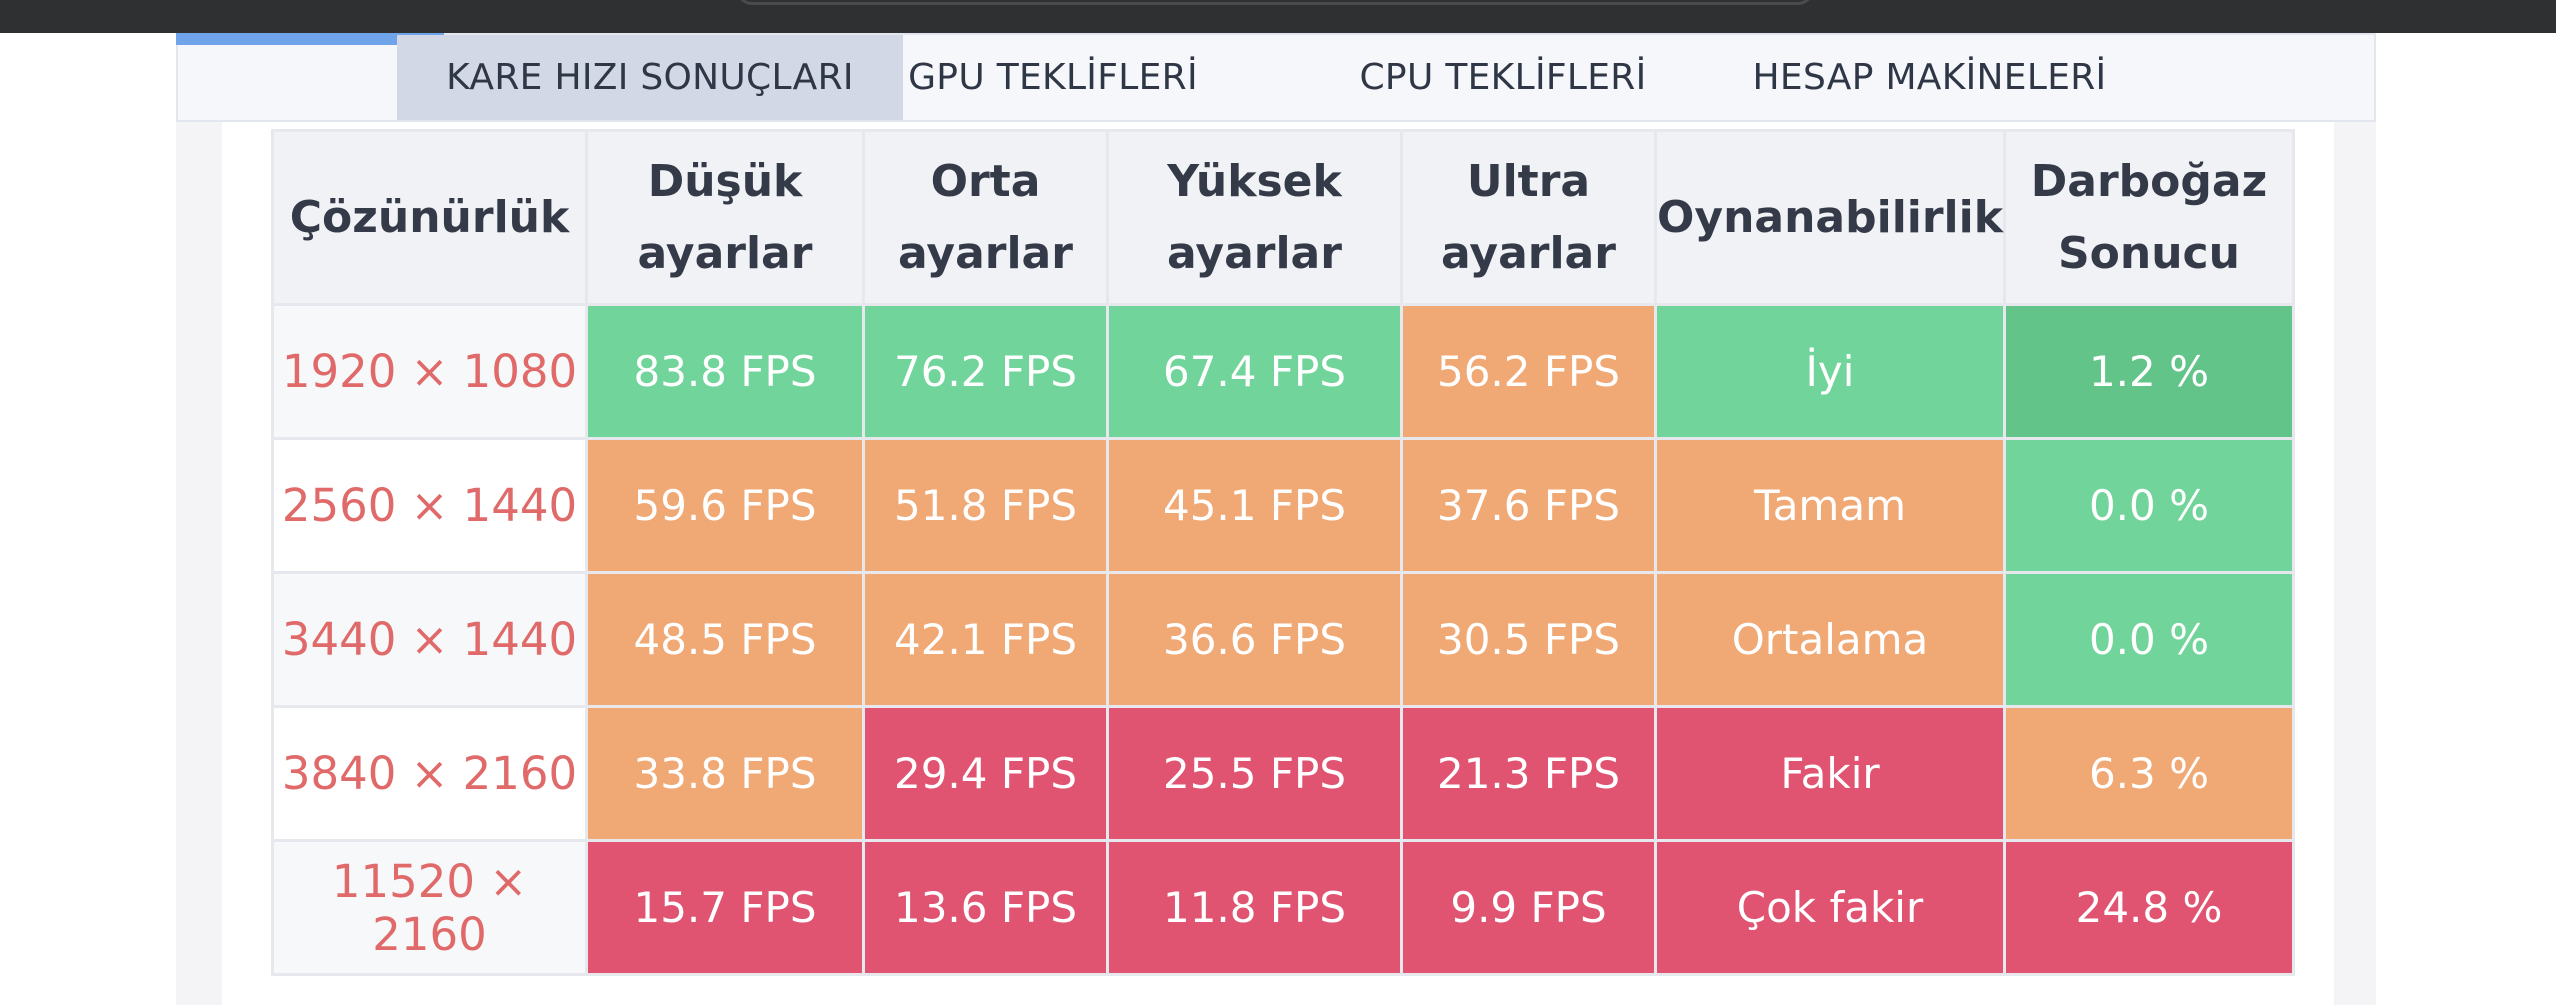 Image resolution: width=2556 pixels, height=1005 pixels. What do you see at coordinates (725, 639) in the screenshot?
I see `fps-cell-low: 48.5 FPS` at bounding box center [725, 639].